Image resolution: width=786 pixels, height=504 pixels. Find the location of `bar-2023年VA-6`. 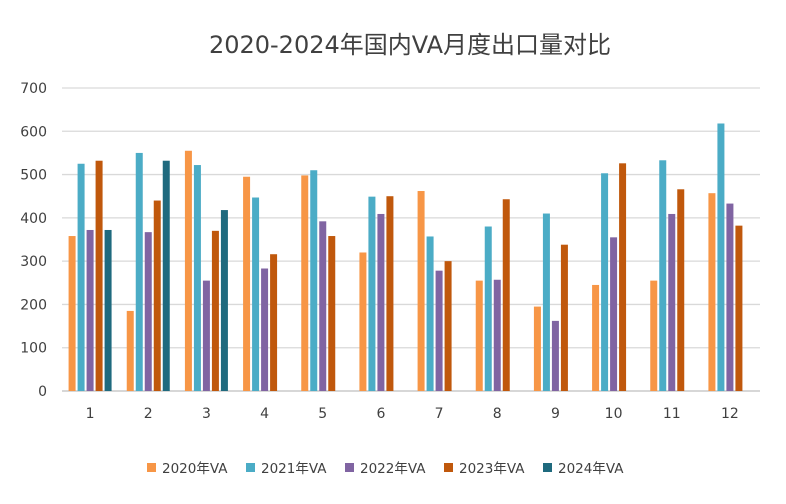

bar-2023年VA-6 is located at coordinates (390, 293).